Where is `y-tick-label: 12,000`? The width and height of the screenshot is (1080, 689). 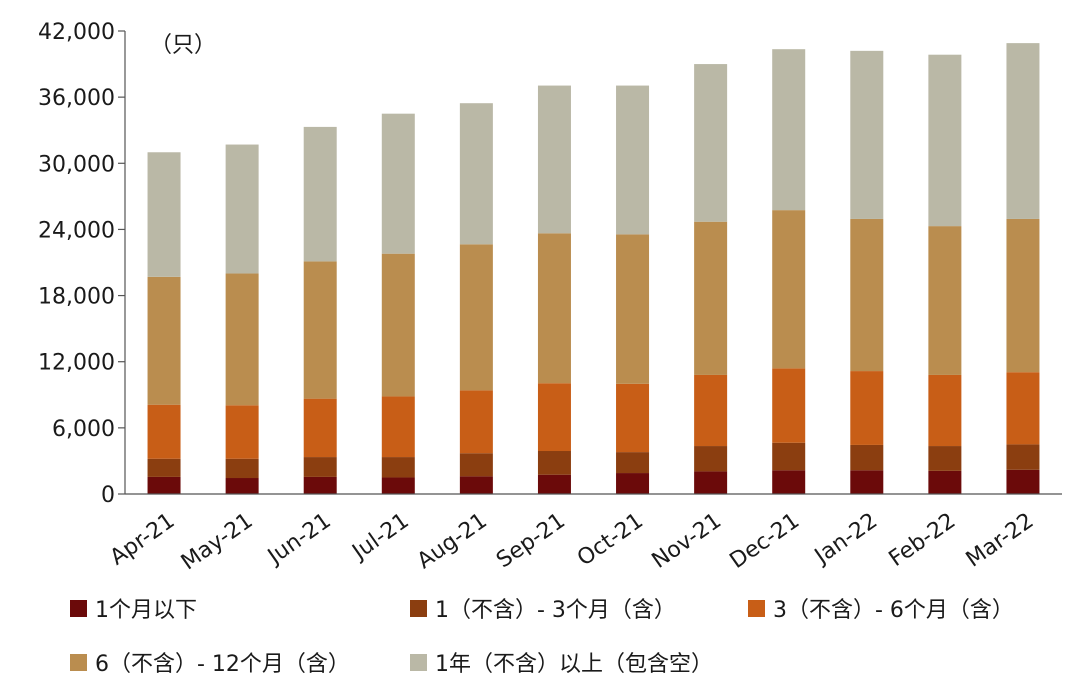 y-tick-label: 12,000 is located at coordinates (76, 363).